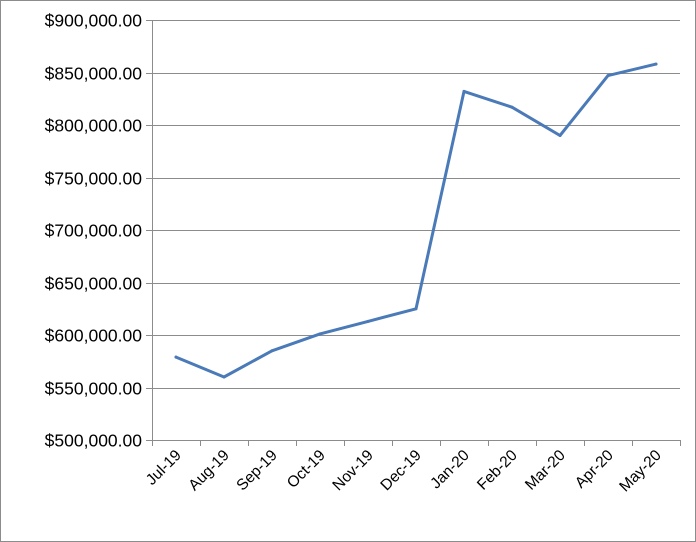 The image size is (696, 542). Describe the element at coordinates (94, 336) in the screenshot. I see `y-tick-label: $600,000.00` at that location.